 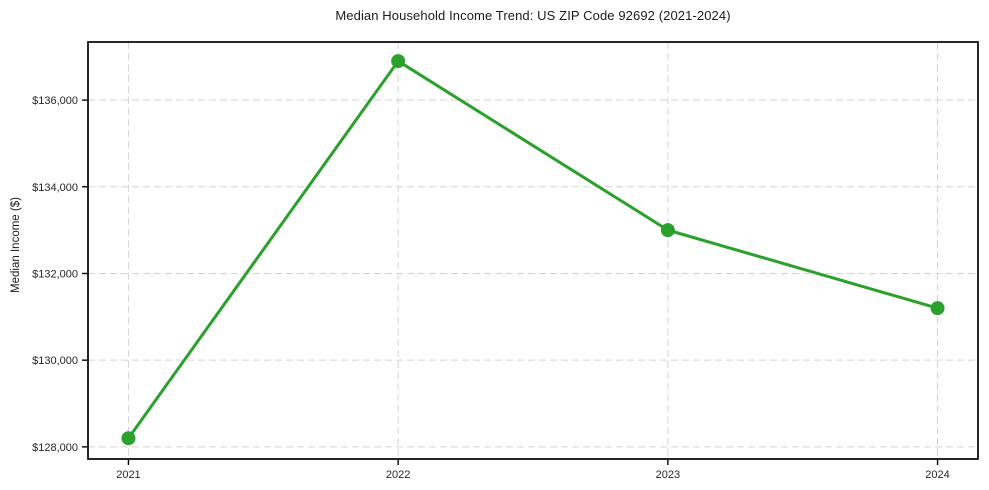 What do you see at coordinates (668, 475) in the screenshot?
I see `x-tick-label: 2023` at bounding box center [668, 475].